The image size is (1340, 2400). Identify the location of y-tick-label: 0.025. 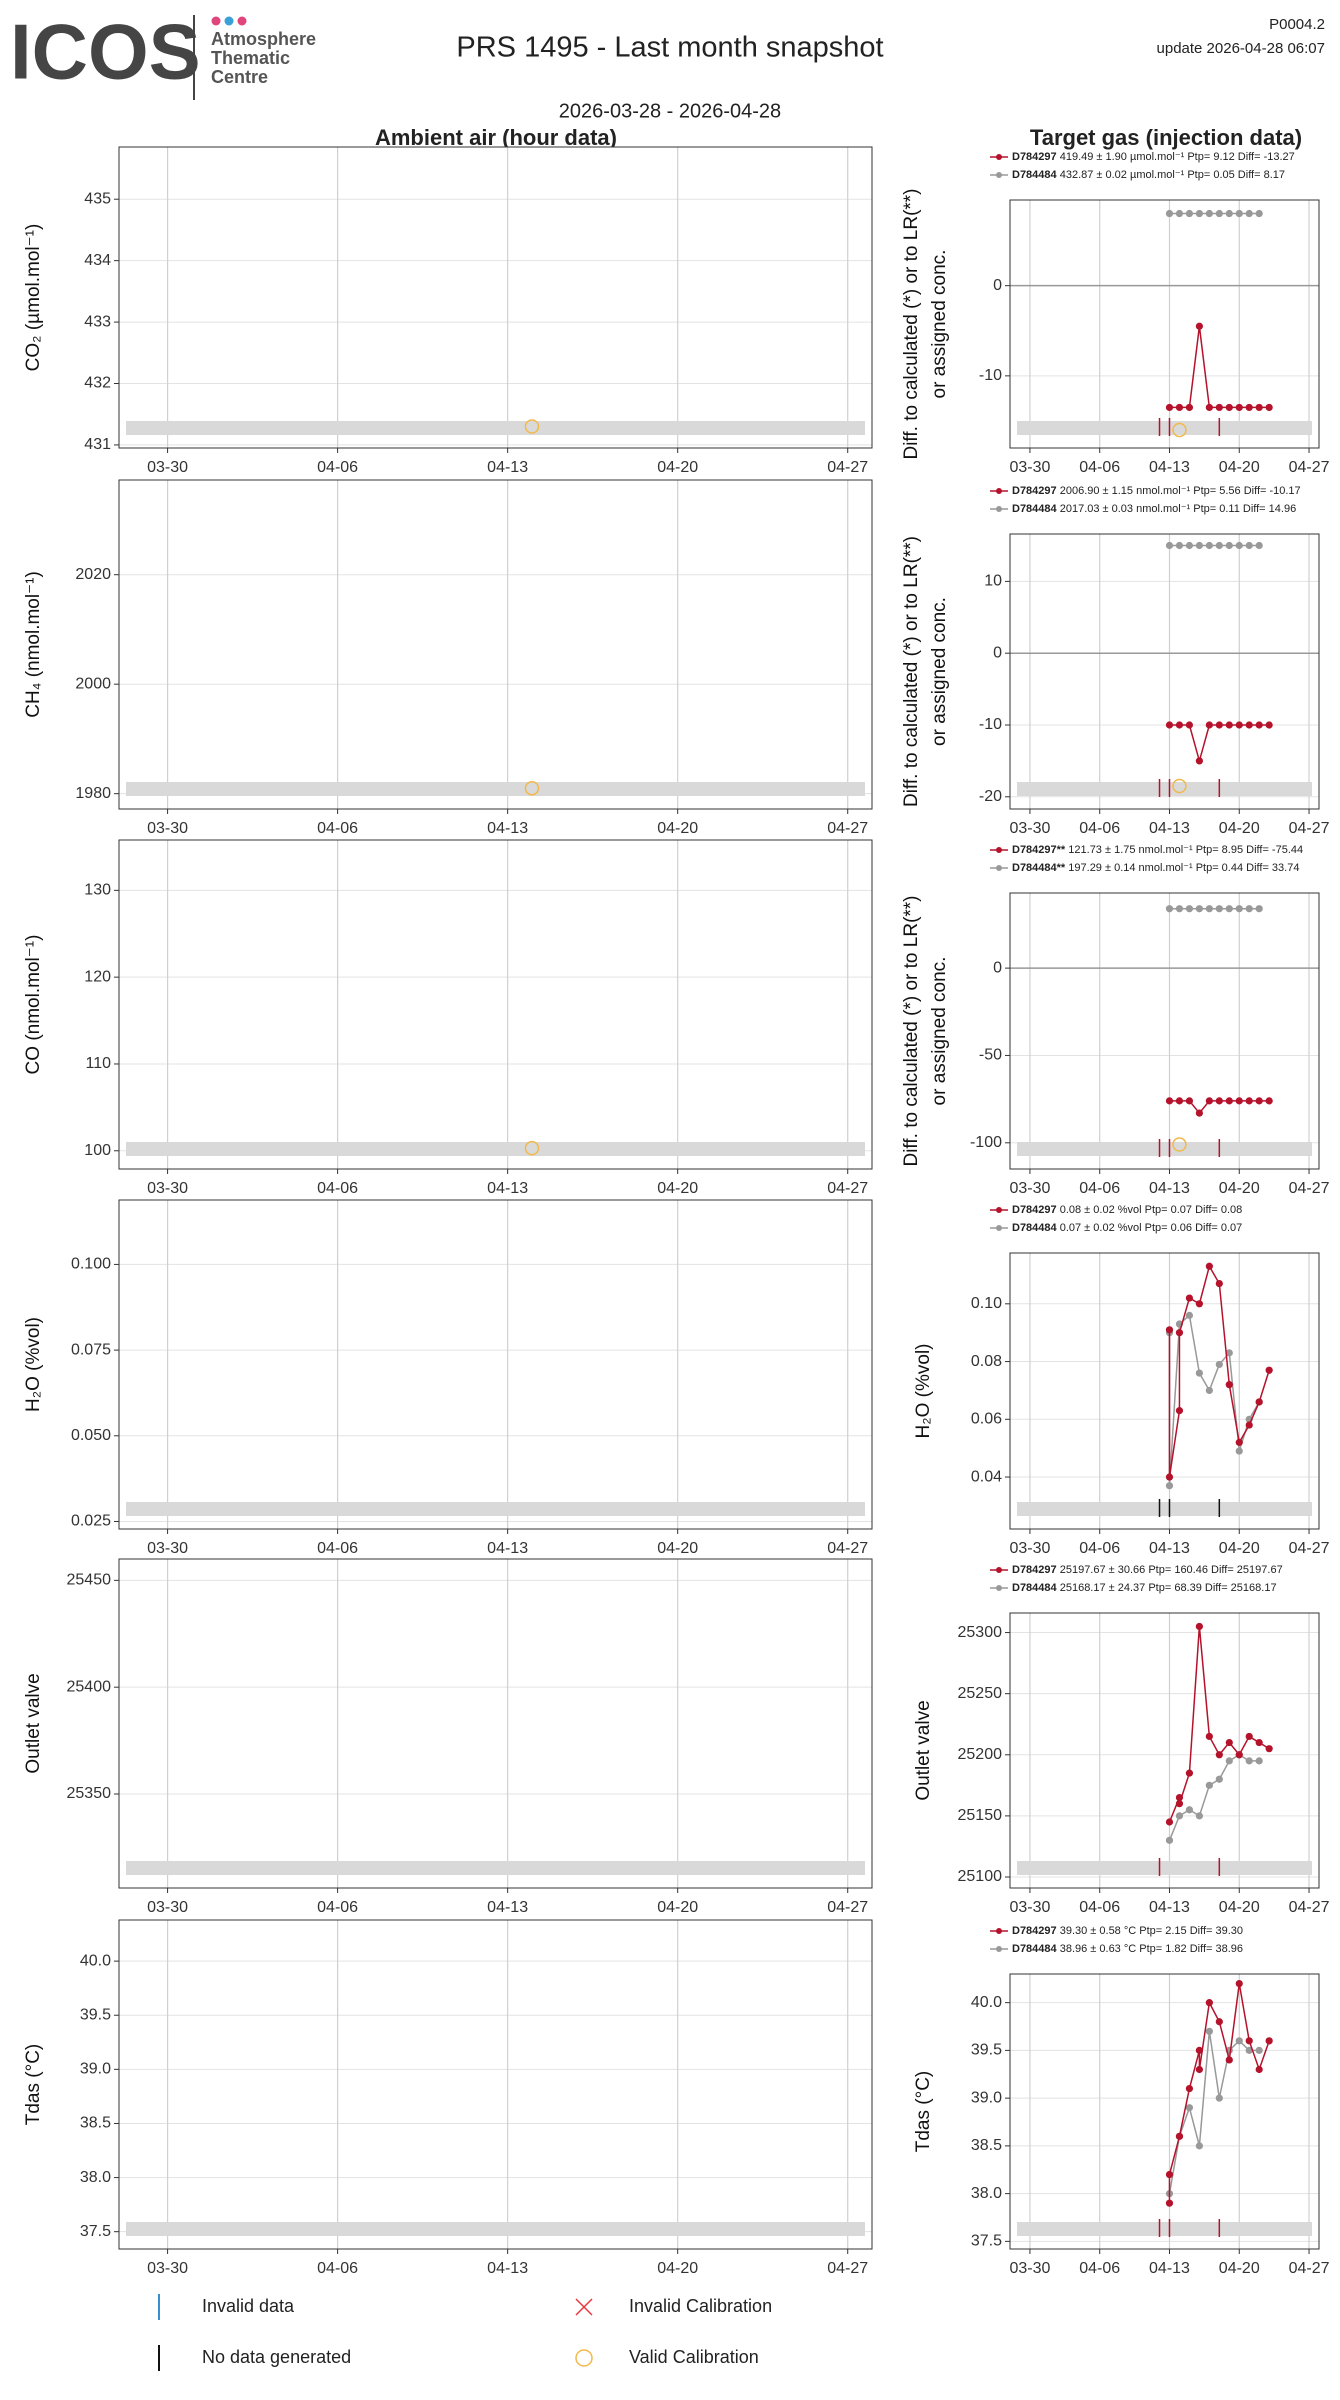
(91, 1521).